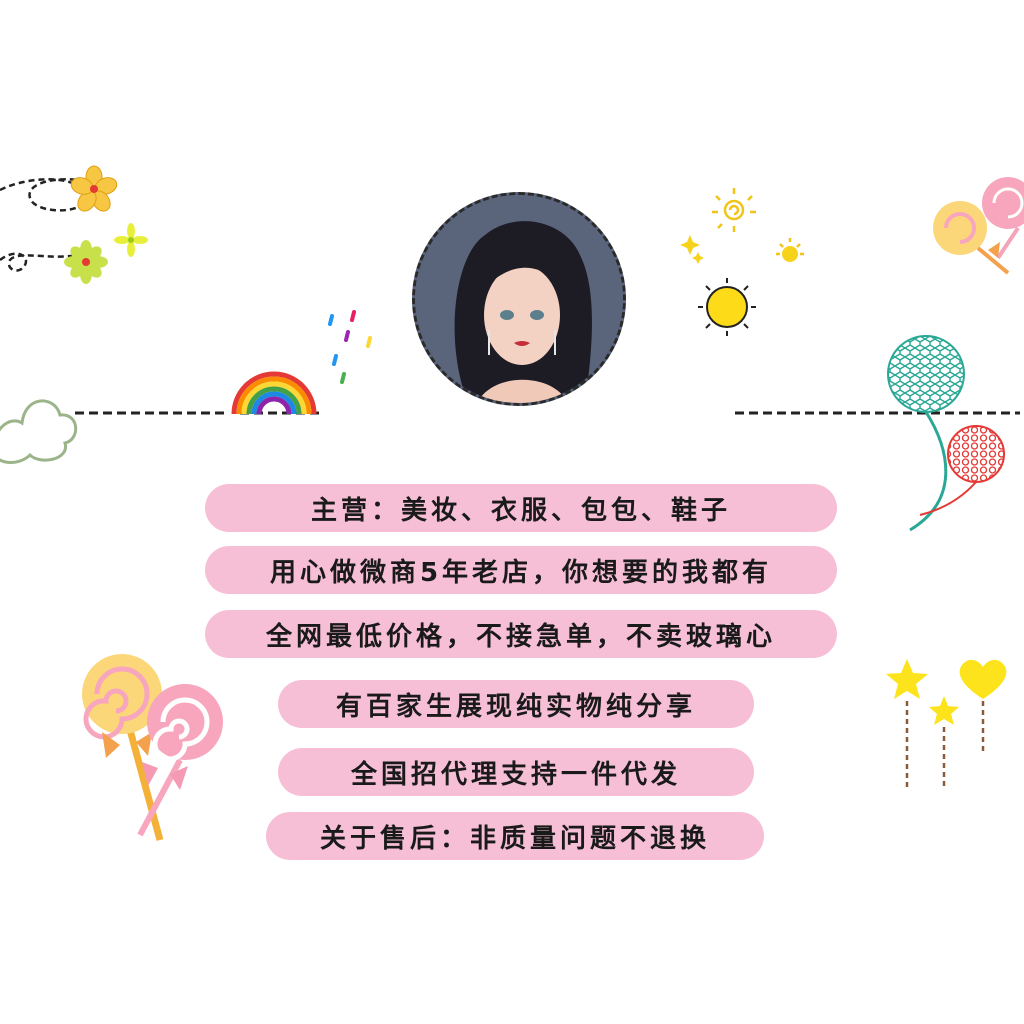  I want to click on rainbow-icon, so click(274, 393).